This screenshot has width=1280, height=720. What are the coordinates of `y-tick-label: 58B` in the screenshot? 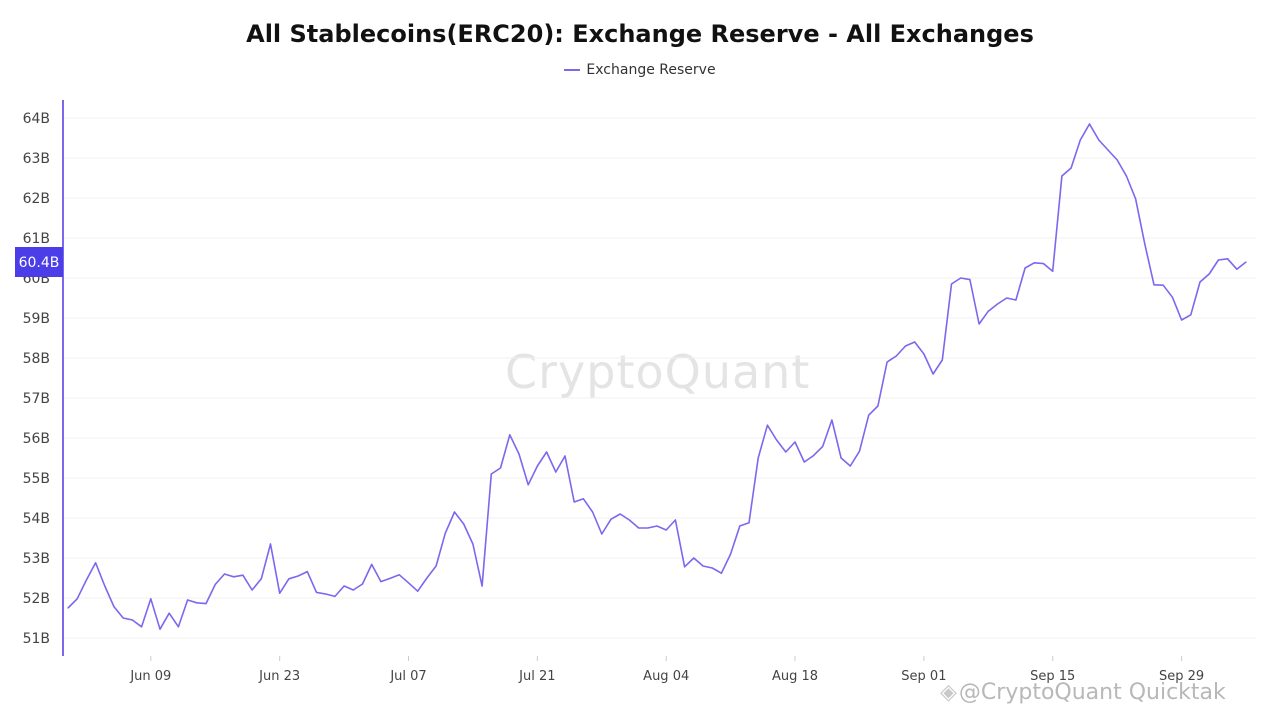 It's located at (36, 359).